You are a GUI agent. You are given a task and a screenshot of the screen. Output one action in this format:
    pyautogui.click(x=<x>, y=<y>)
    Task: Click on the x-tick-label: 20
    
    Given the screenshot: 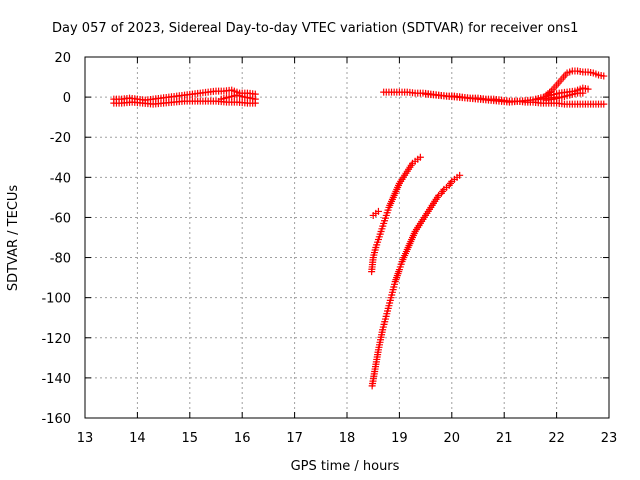 What is the action you would take?
    pyautogui.click(x=452, y=438)
    